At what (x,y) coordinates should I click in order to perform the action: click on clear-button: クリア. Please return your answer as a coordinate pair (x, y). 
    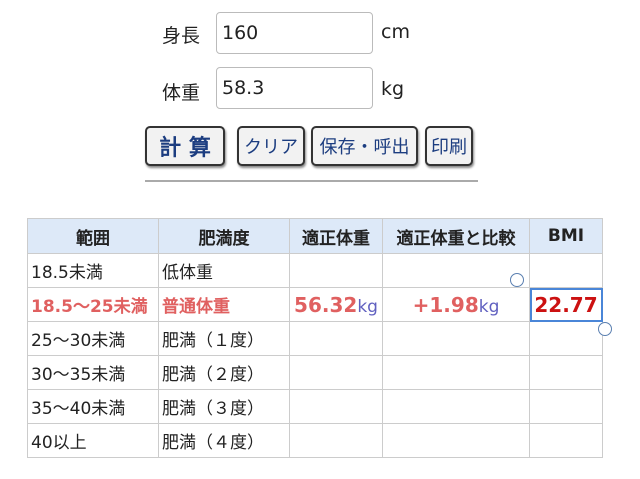
    Looking at the image, I should click on (271, 146).